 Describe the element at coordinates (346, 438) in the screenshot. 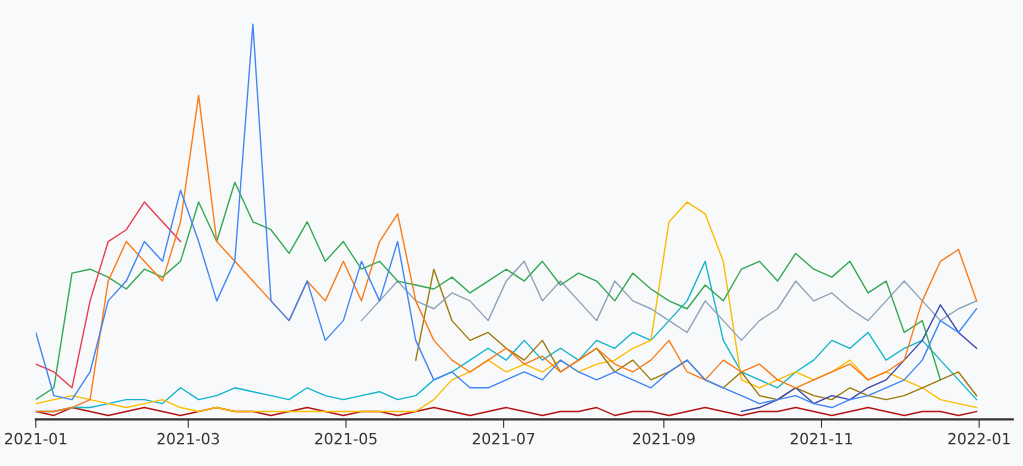

I see `x-tick-label: 2021-05` at that location.